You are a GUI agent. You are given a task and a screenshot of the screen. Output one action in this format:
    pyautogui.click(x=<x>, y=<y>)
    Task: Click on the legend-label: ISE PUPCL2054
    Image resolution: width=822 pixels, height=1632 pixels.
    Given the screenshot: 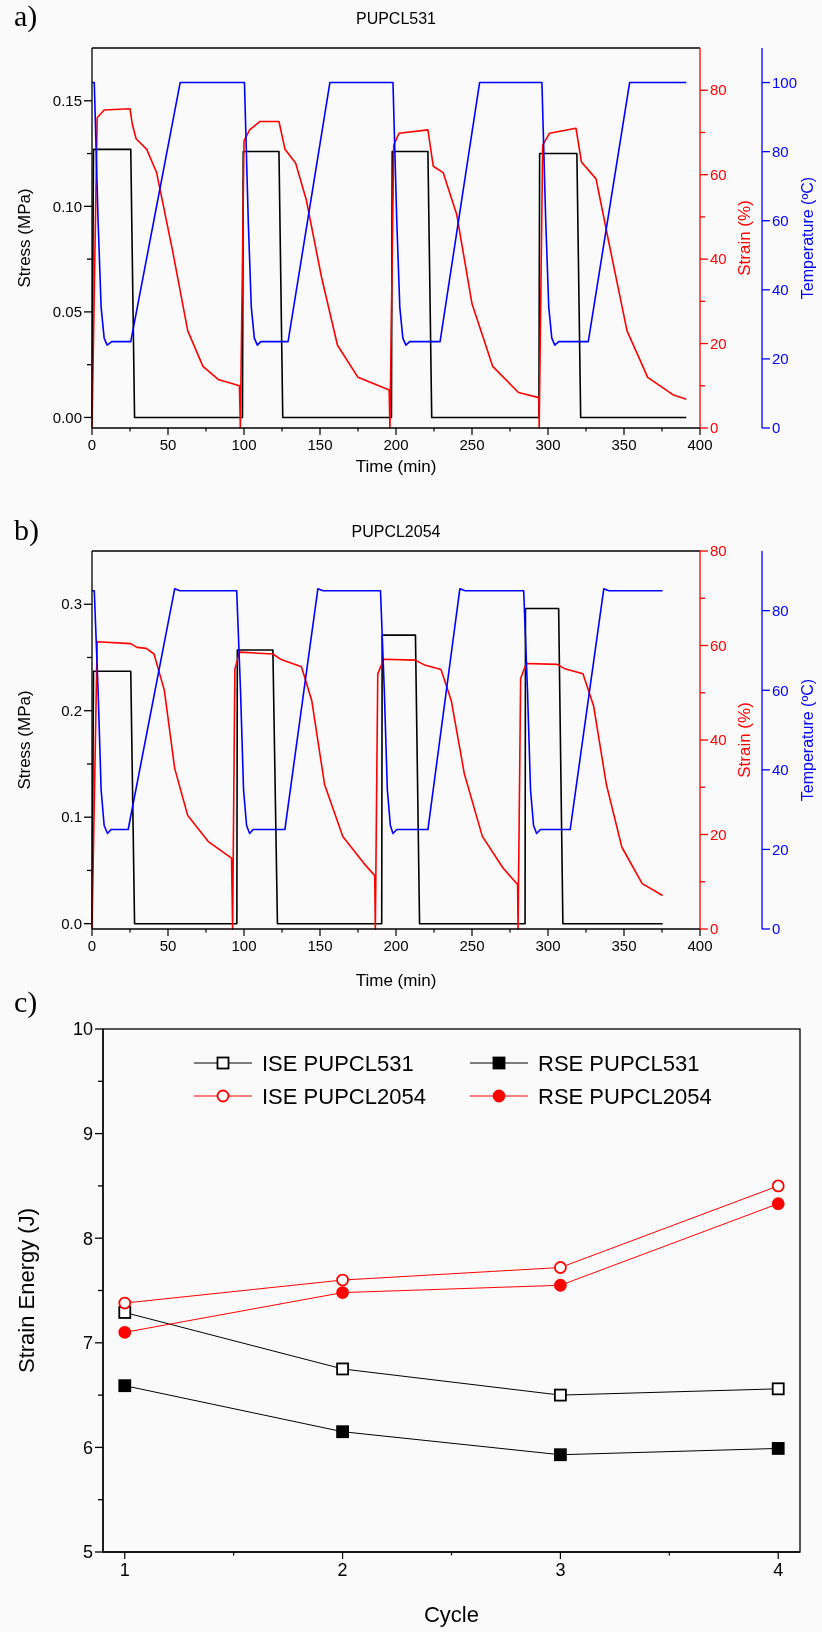 What is the action you would take?
    pyautogui.click(x=344, y=1096)
    